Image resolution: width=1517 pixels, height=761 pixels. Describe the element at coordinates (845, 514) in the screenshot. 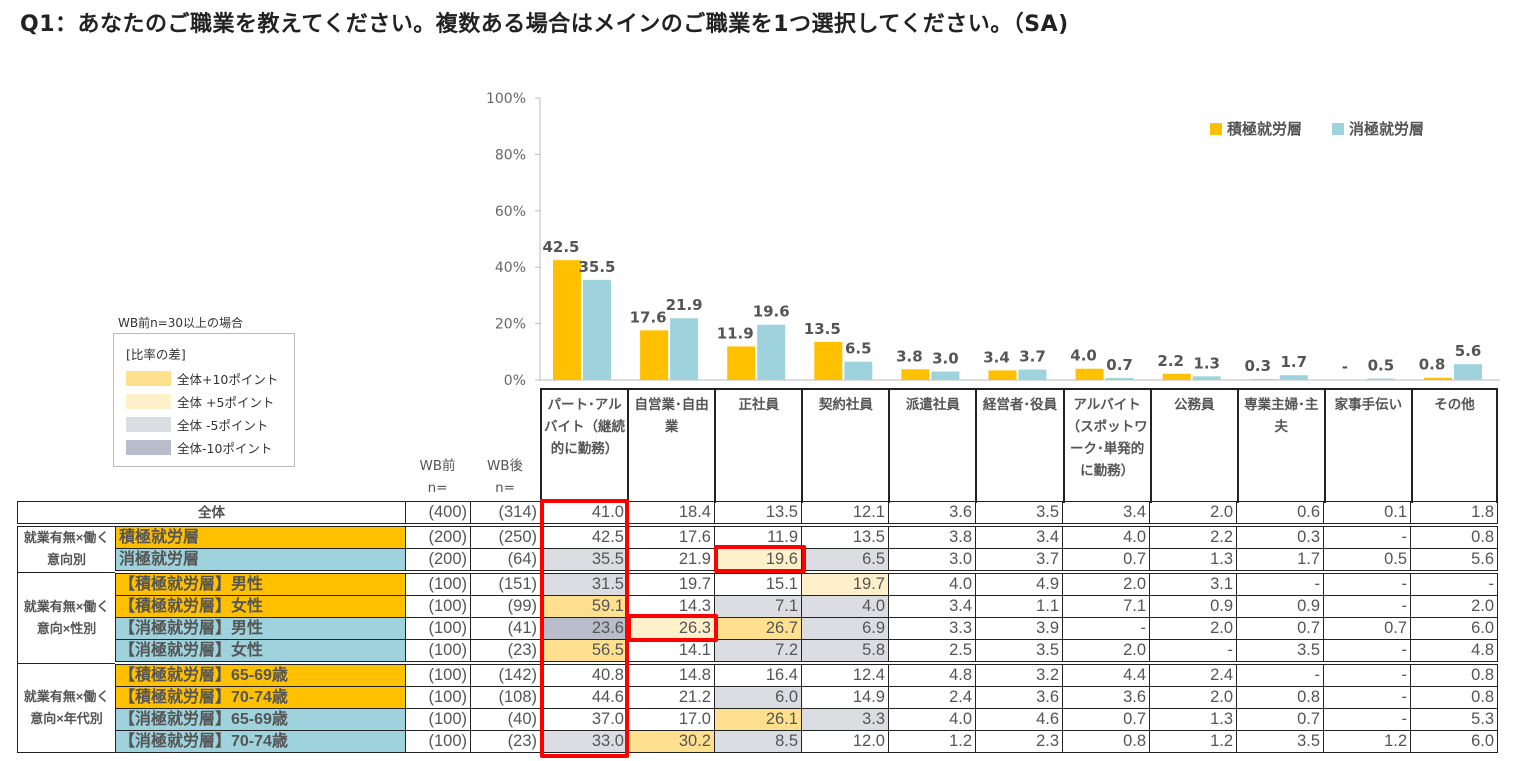

I see `cell-value: 12.1` at that location.